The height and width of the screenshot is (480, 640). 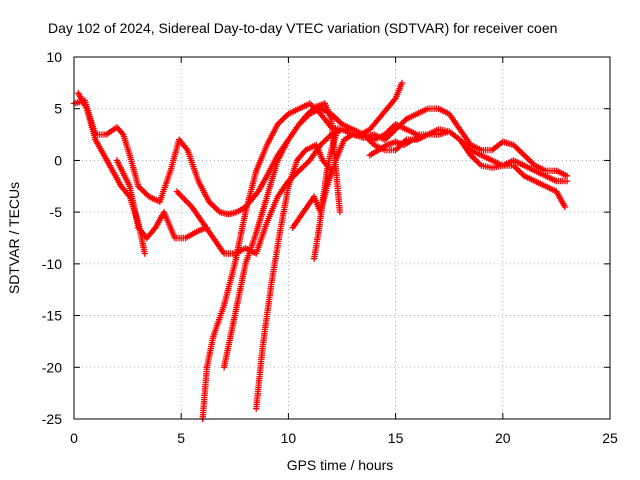 What do you see at coordinates (52, 419) in the screenshot?
I see `y-tick-label: -25` at bounding box center [52, 419].